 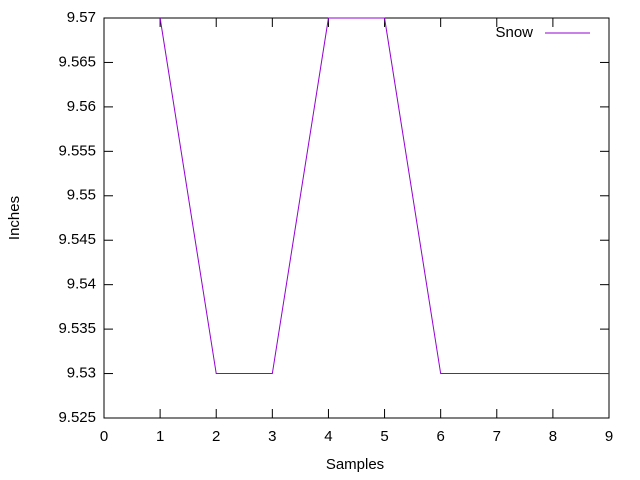 What do you see at coordinates (81, 373) in the screenshot?
I see `y-tick-label: 9.53` at bounding box center [81, 373].